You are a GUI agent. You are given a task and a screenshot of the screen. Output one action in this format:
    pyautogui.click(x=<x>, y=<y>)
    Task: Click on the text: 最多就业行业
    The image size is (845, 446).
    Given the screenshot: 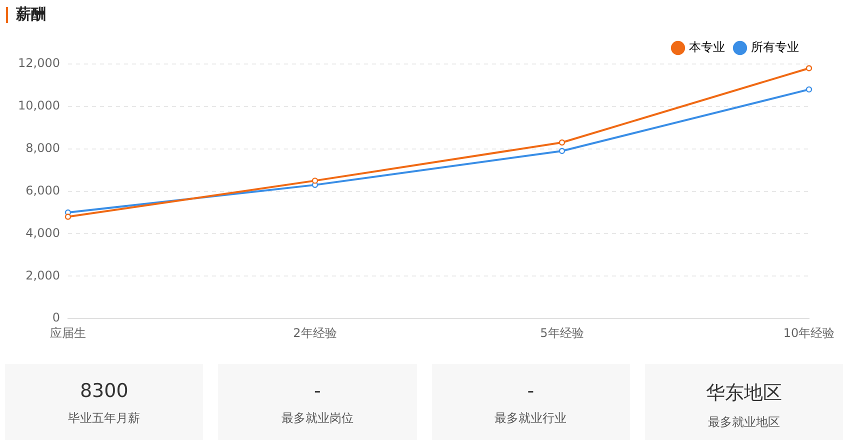 What is the action you would take?
    pyautogui.click(x=531, y=418)
    